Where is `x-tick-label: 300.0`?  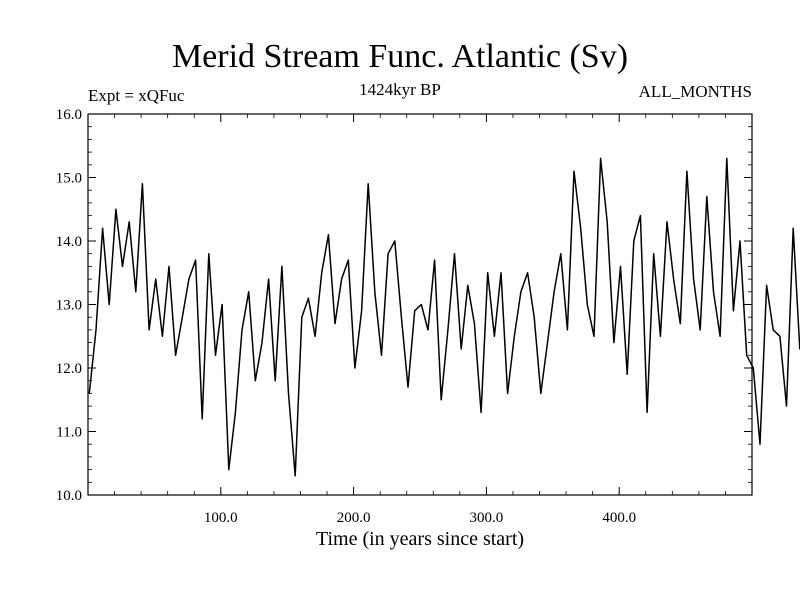
x-tick-label: 300.0 is located at coordinates (487, 518).